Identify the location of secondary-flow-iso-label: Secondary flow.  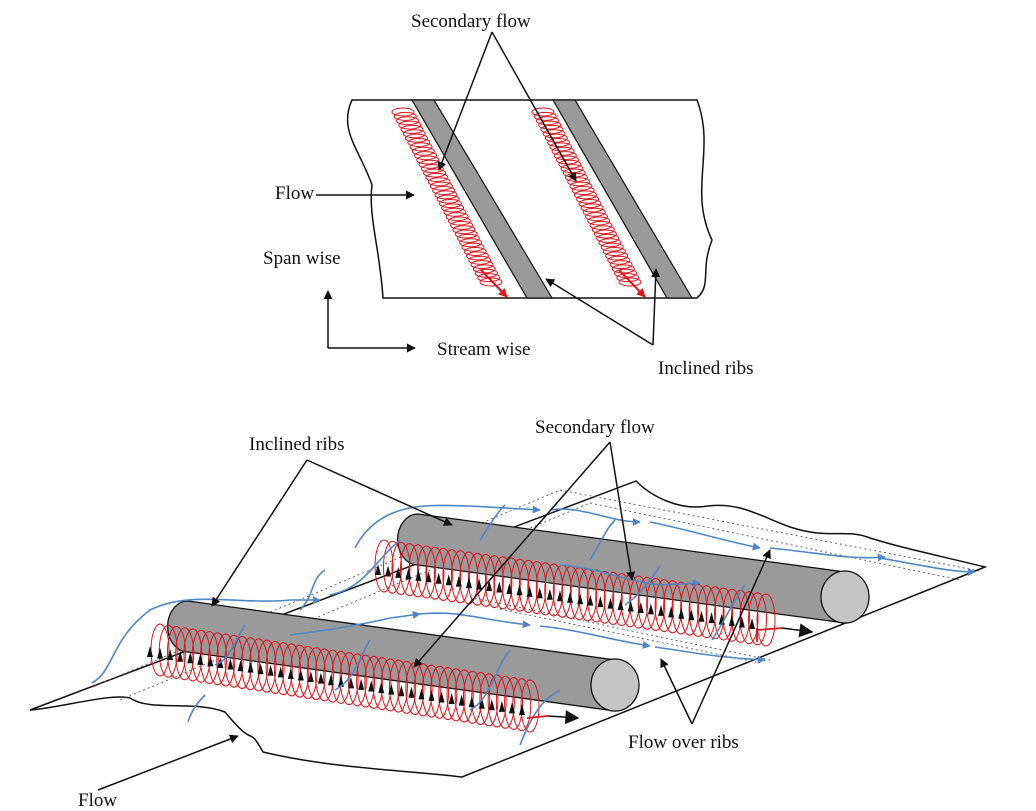
(595, 427).